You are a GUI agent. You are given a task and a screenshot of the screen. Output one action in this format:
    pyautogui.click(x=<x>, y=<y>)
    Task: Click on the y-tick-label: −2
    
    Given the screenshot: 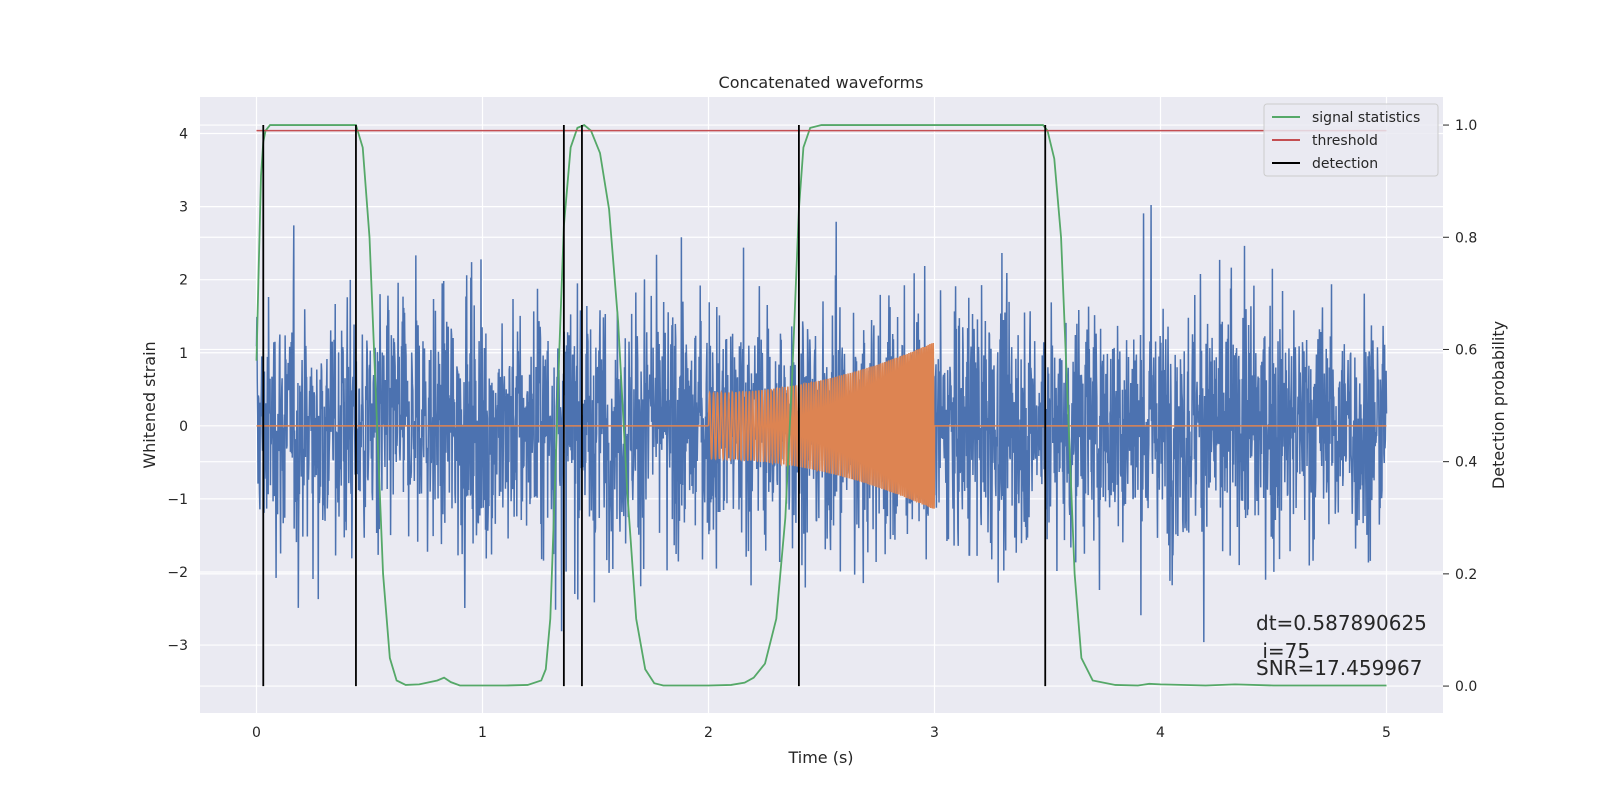 What is the action you would take?
    pyautogui.click(x=177, y=573)
    